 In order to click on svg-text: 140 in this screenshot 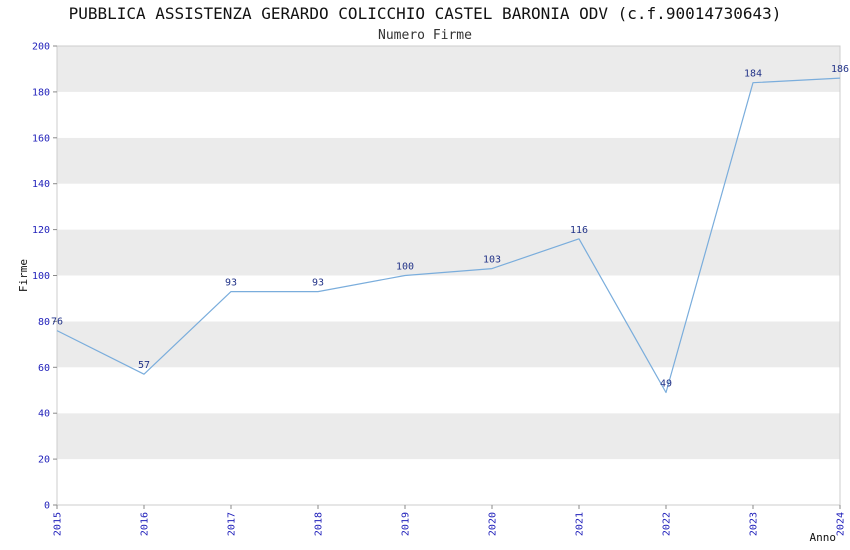, I will do `click(41, 184)`.